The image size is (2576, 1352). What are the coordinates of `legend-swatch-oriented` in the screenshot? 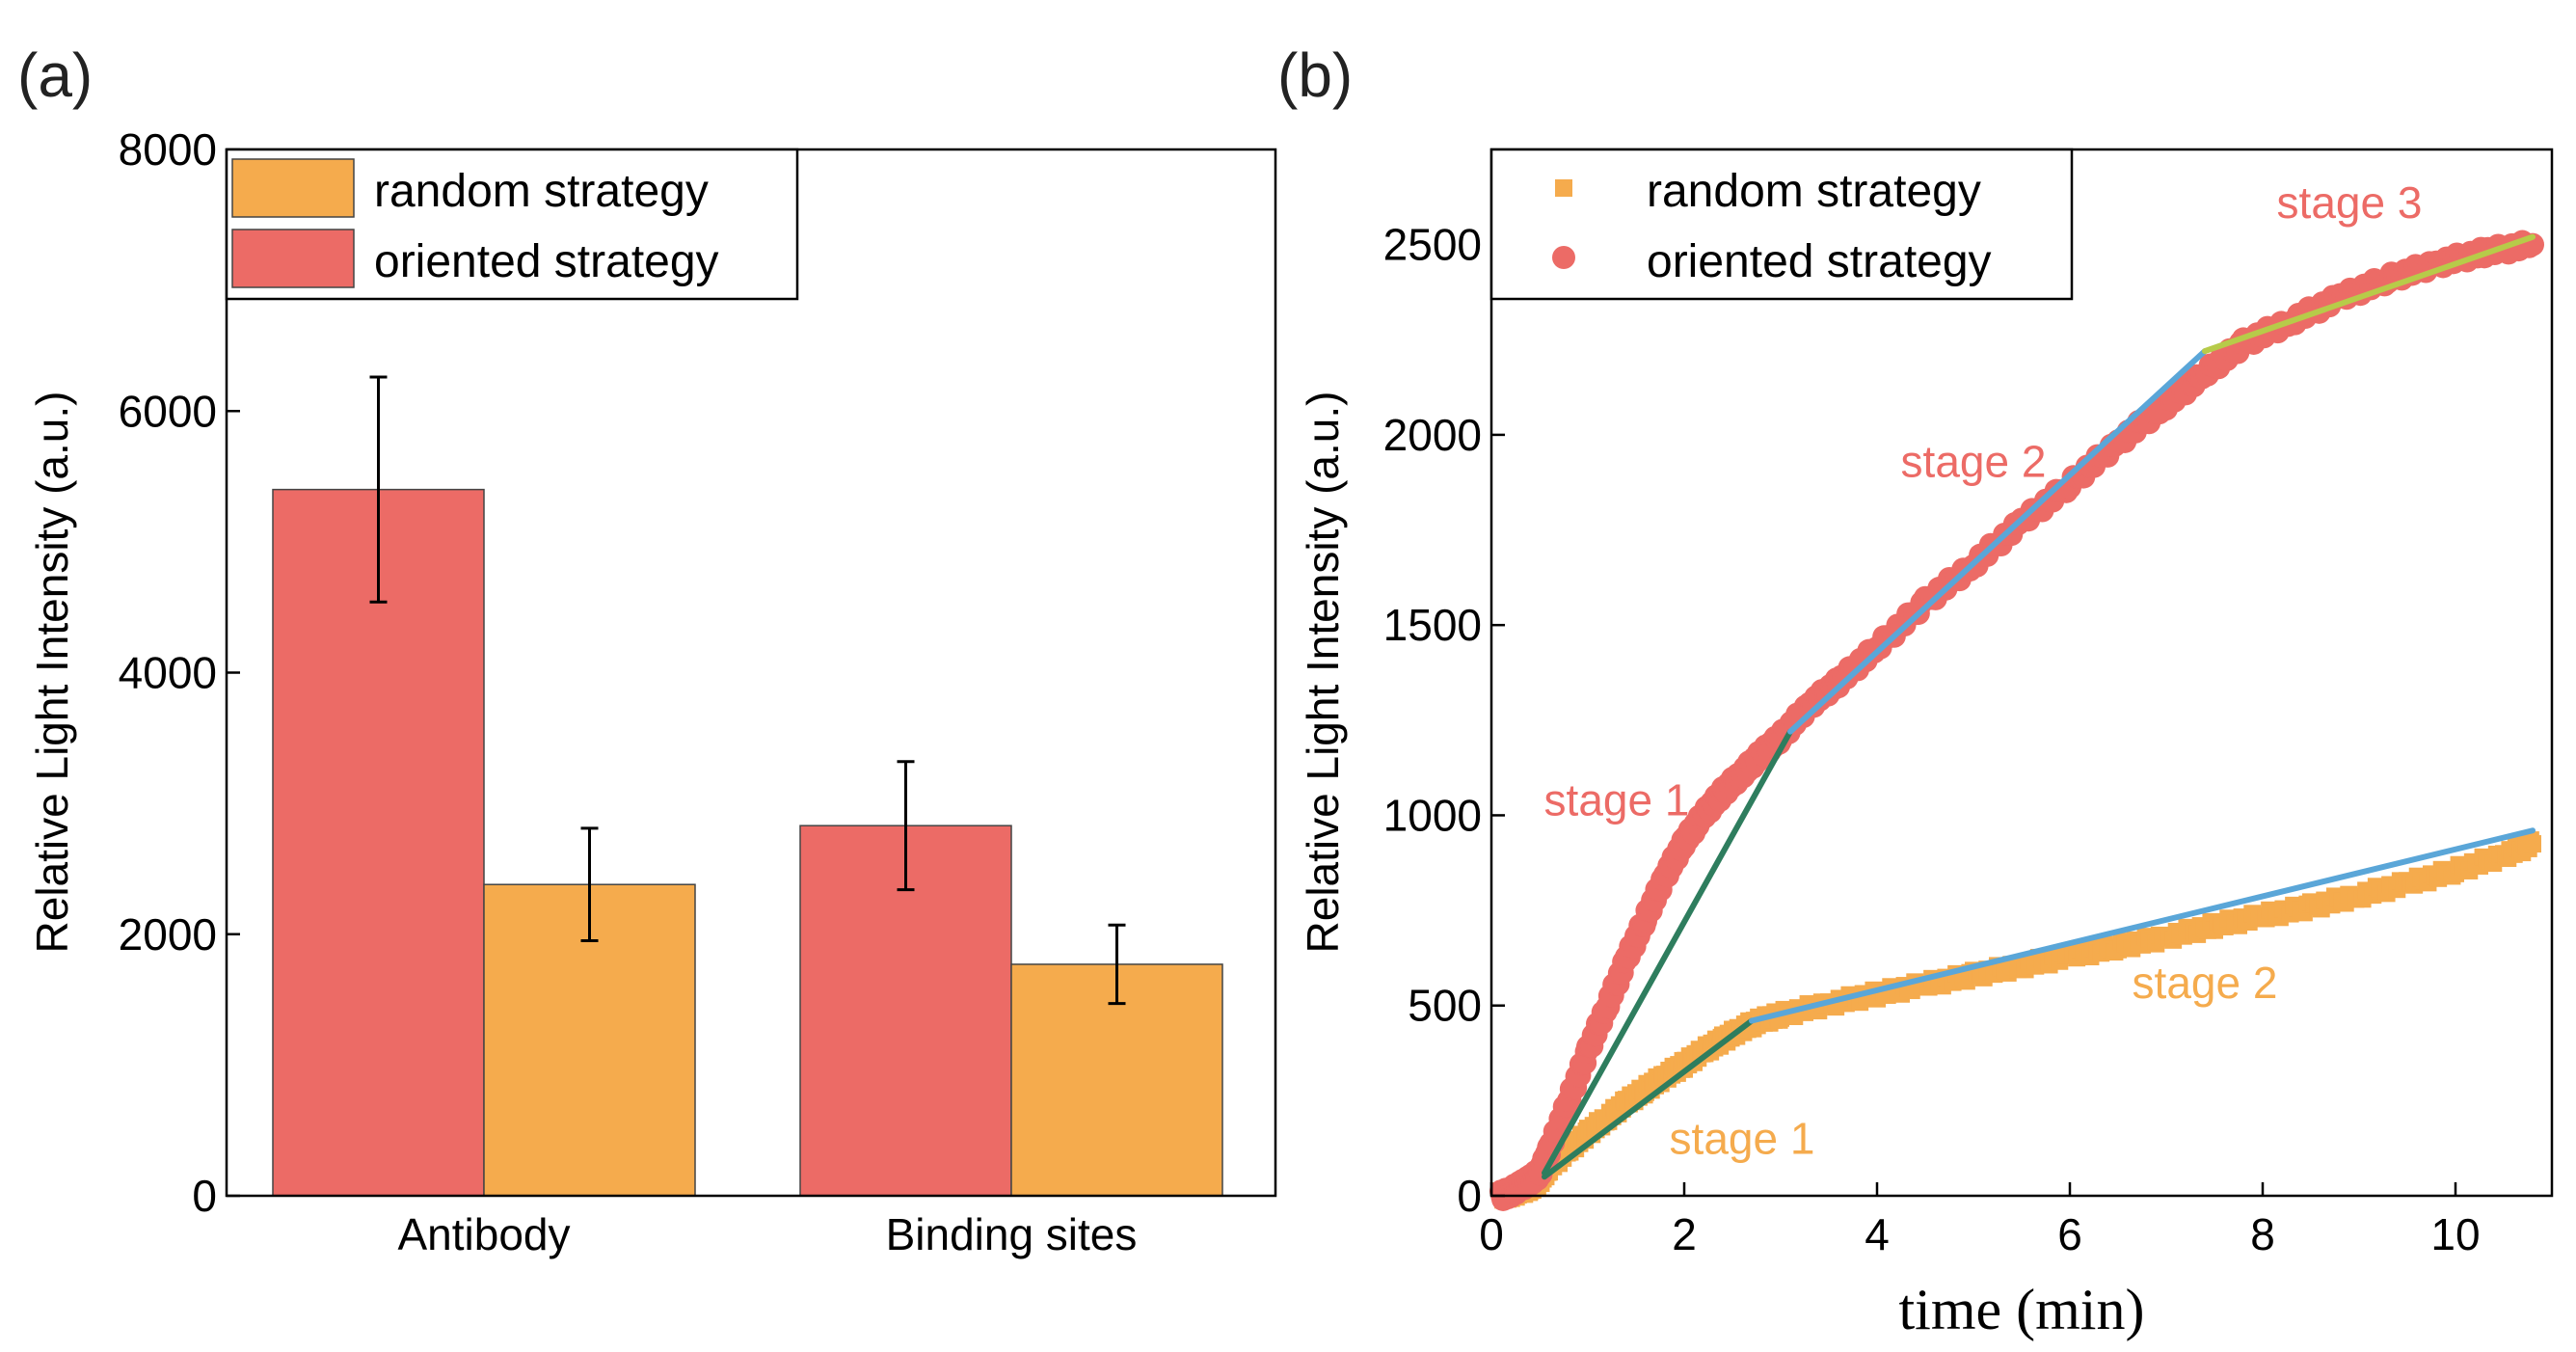 It's located at (293, 258).